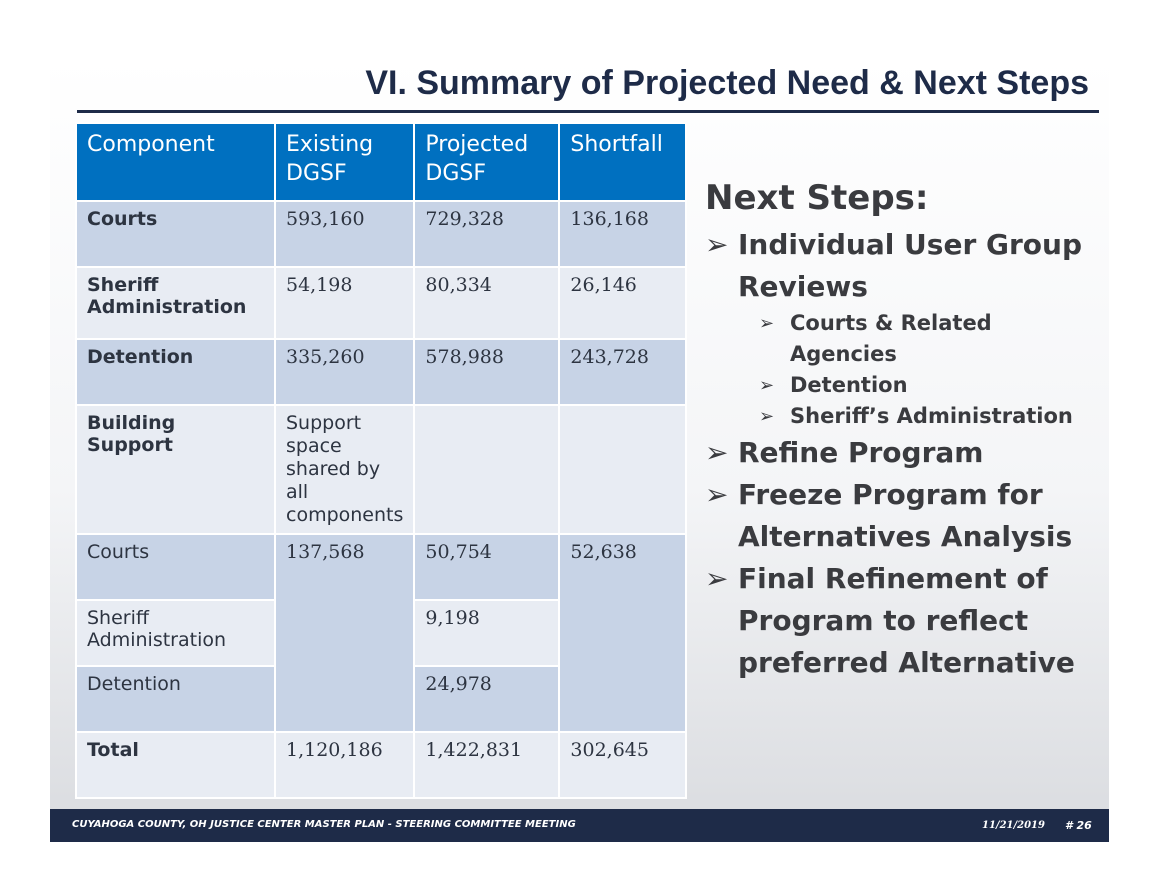  I want to click on row-label: Detention, so click(175, 372).